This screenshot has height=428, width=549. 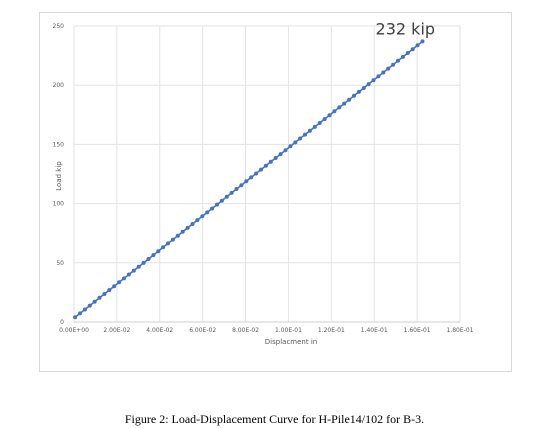 I want to click on x-tick-label: 1.20E-01, so click(x=331, y=330).